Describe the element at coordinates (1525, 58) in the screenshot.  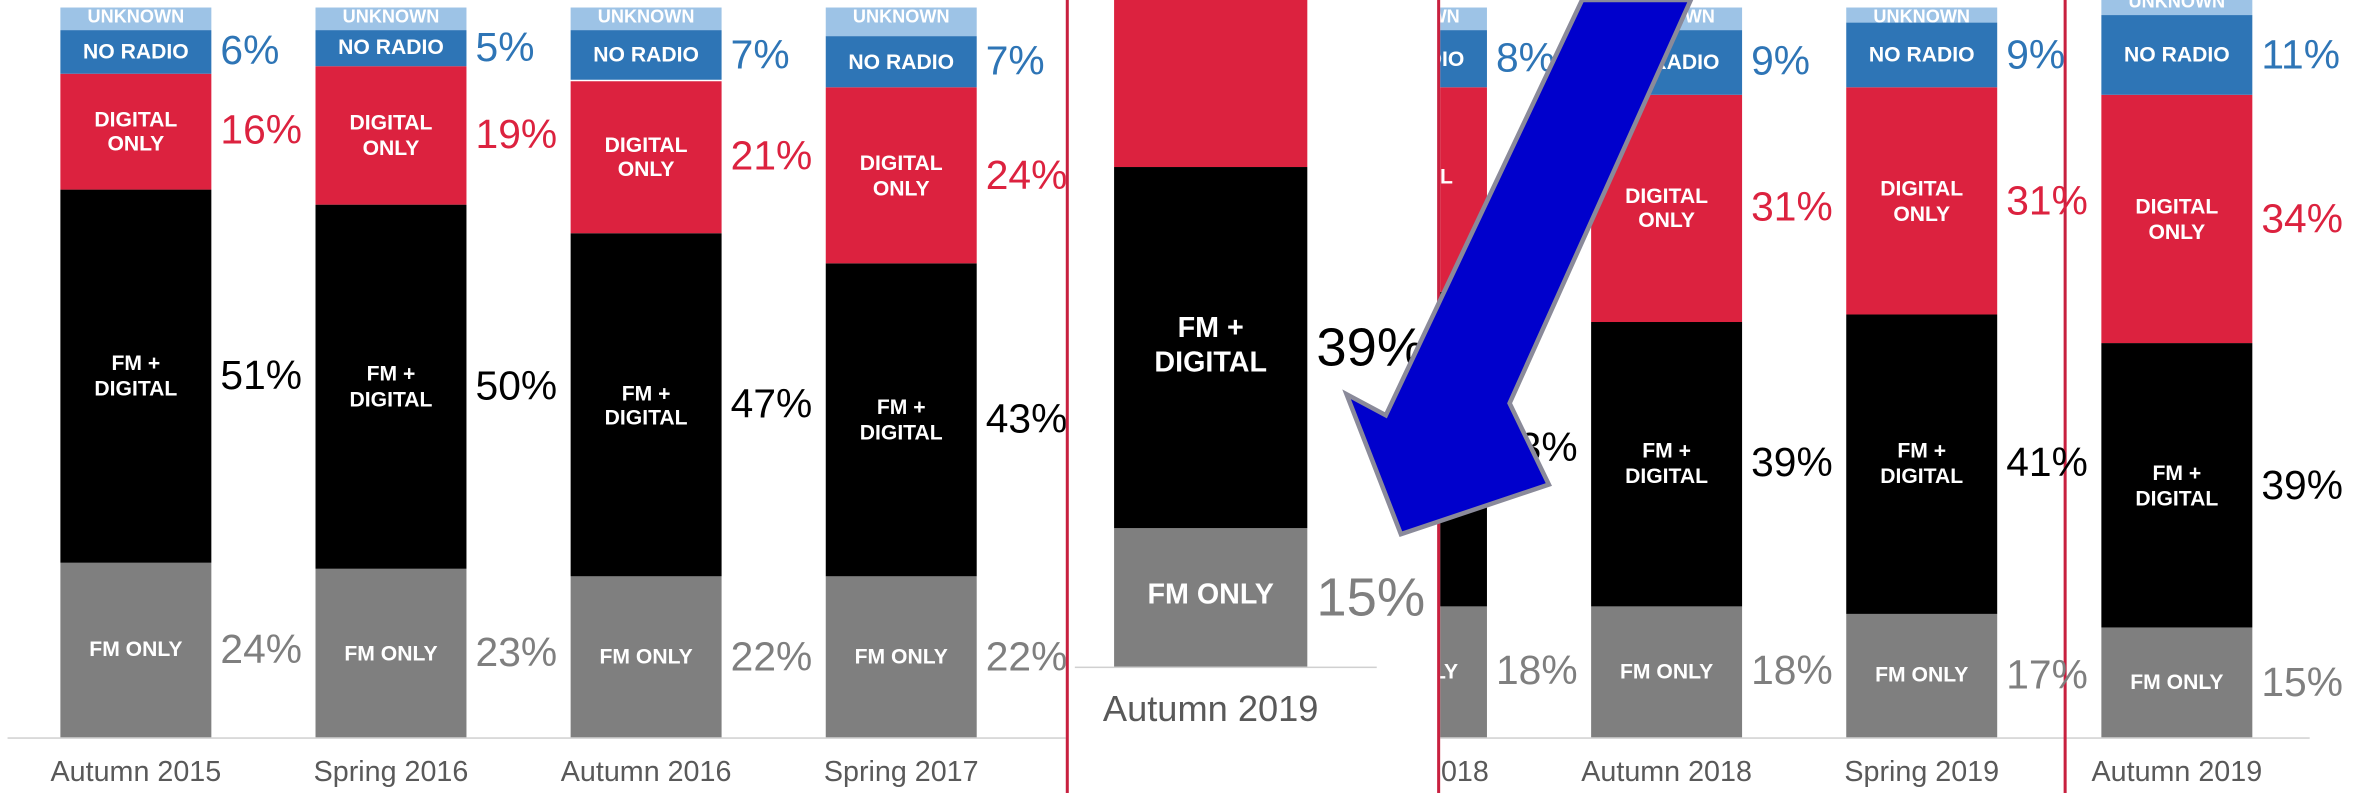
I see `value-label: 8%` at that location.